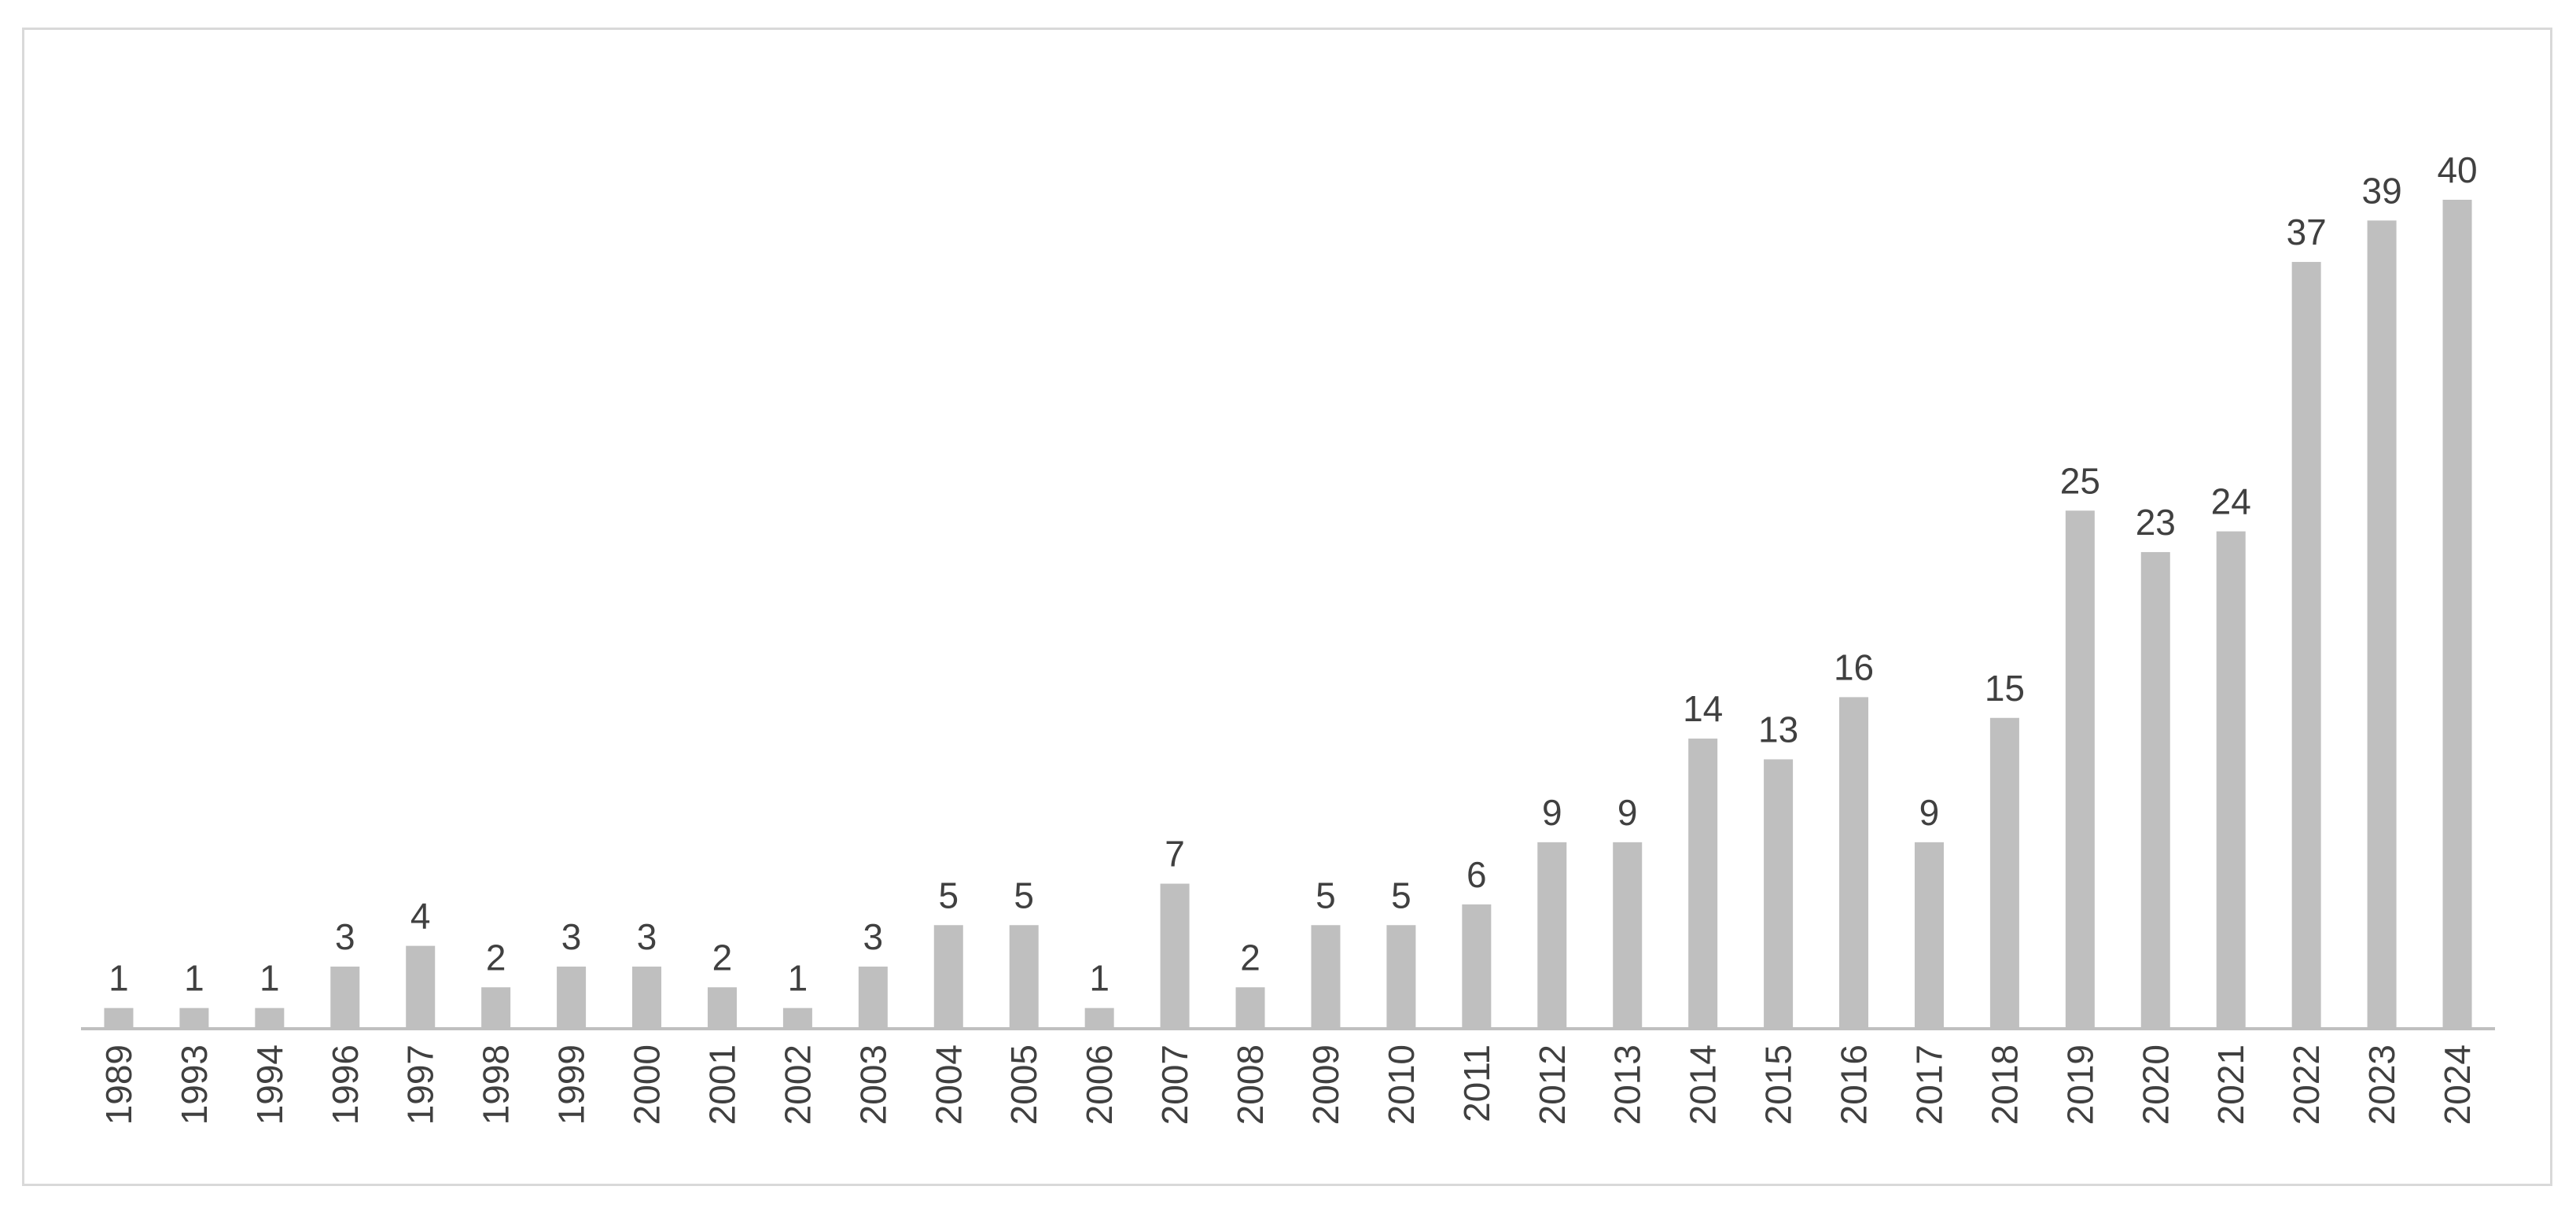 The height and width of the screenshot is (1212, 2576). What do you see at coordinates (1929, 813) in the screenshot?
I see `data-label-2017: 9` at bounding box center [1929, 813].